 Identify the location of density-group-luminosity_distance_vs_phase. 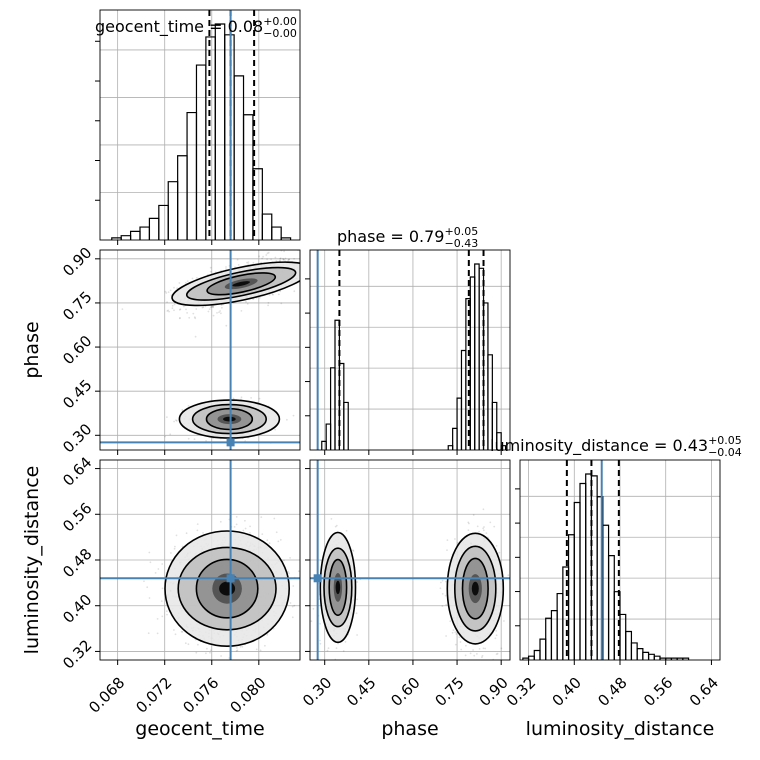
(412, 588).